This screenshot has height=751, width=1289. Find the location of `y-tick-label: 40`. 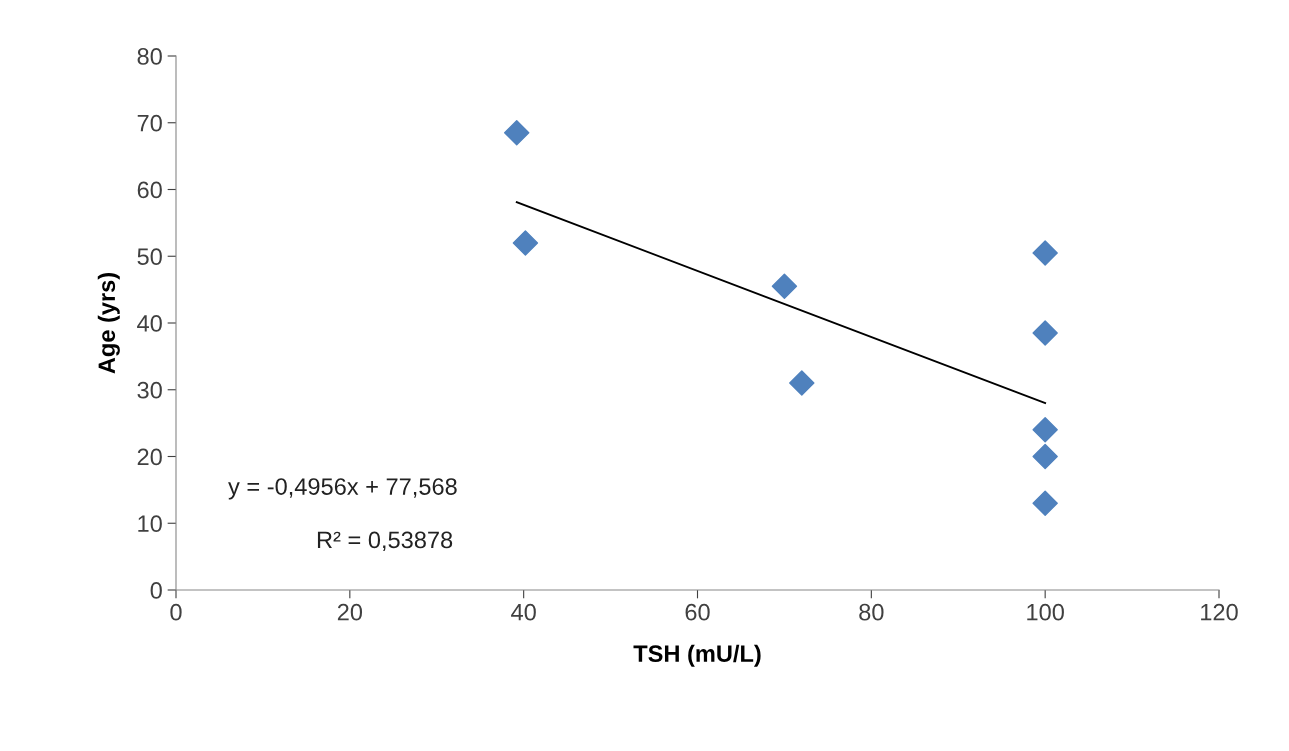

y-tick-label: 40 is located at coordinates (149, 323).